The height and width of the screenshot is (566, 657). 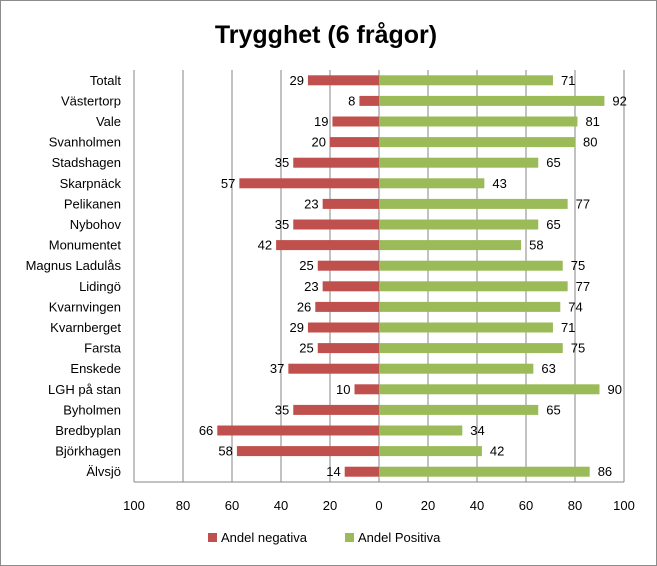 I want to click on legend-label: Andel negativa, so click(x=264, y=537).